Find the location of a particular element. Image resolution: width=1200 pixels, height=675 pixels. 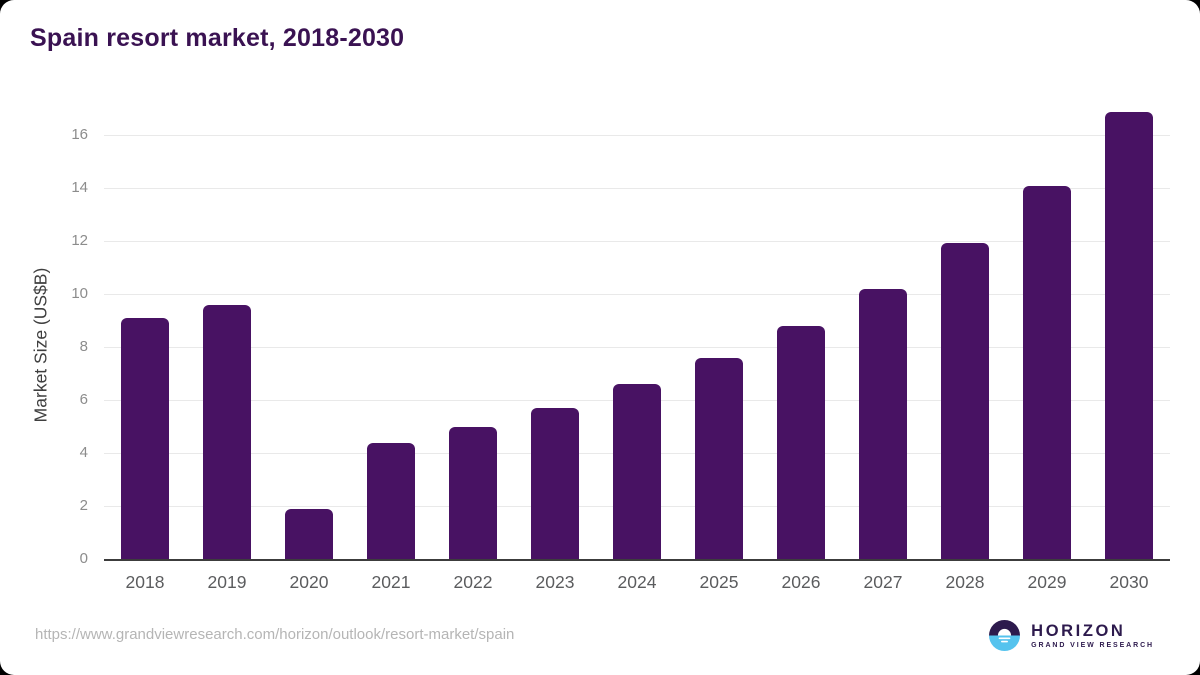

y-tick-label-2: 2 is located at coordinates (83, 506).